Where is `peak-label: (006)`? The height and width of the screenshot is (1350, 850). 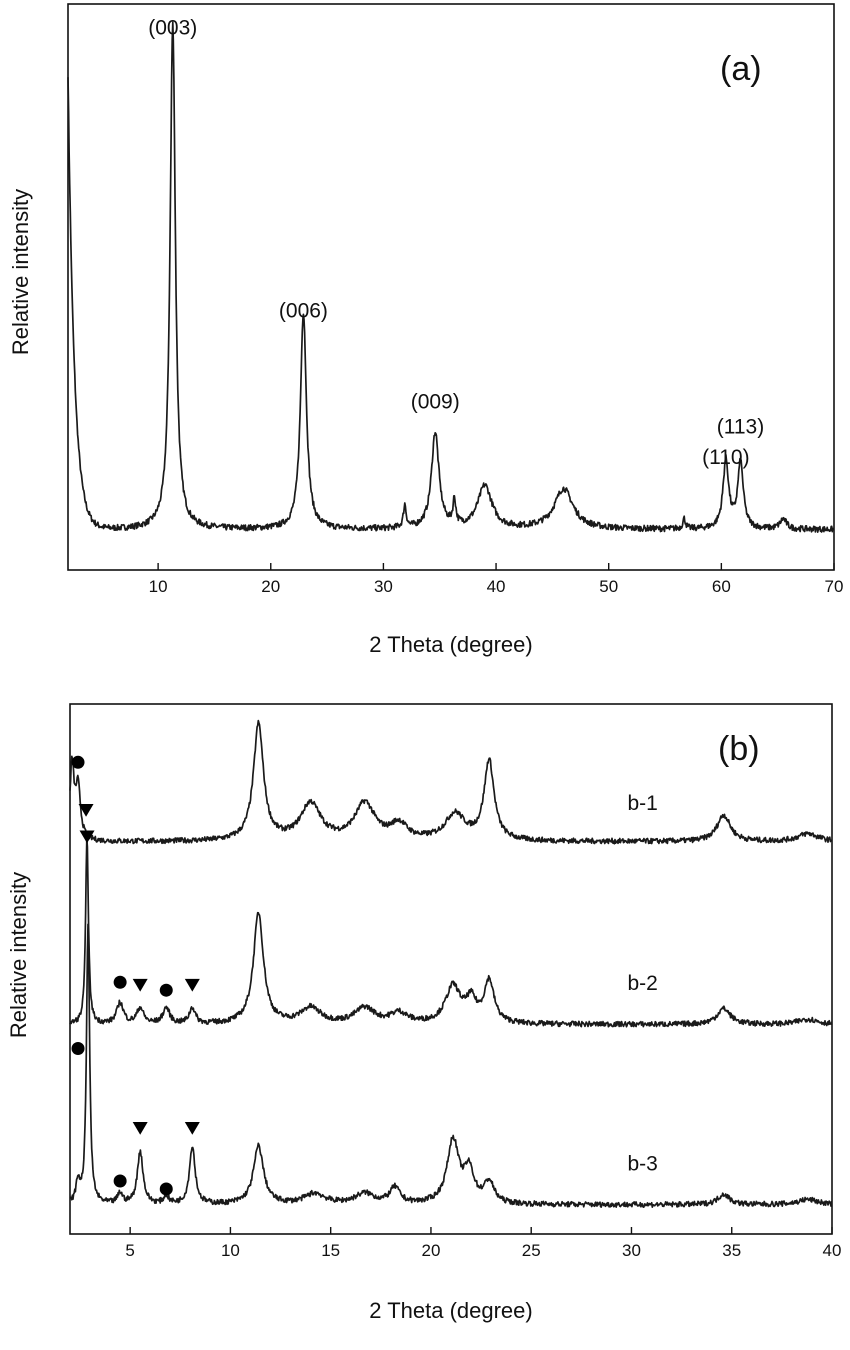 peak-label: (006) is located at coordinates (303, 310).